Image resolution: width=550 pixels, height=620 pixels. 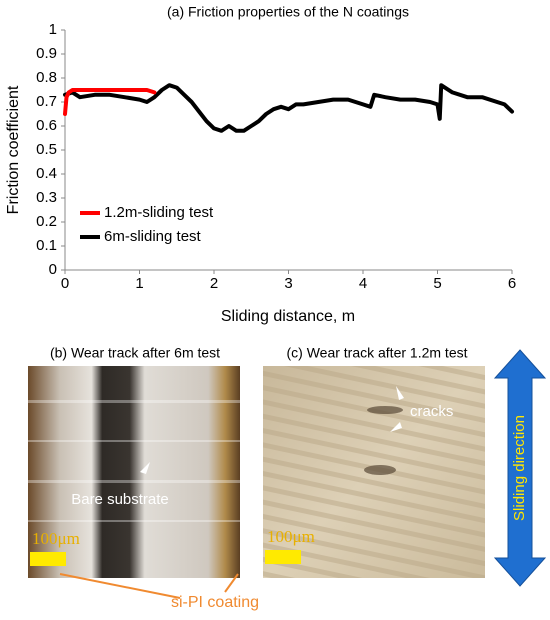 I want to click on direction-arrow, so click(x=520, y=468).